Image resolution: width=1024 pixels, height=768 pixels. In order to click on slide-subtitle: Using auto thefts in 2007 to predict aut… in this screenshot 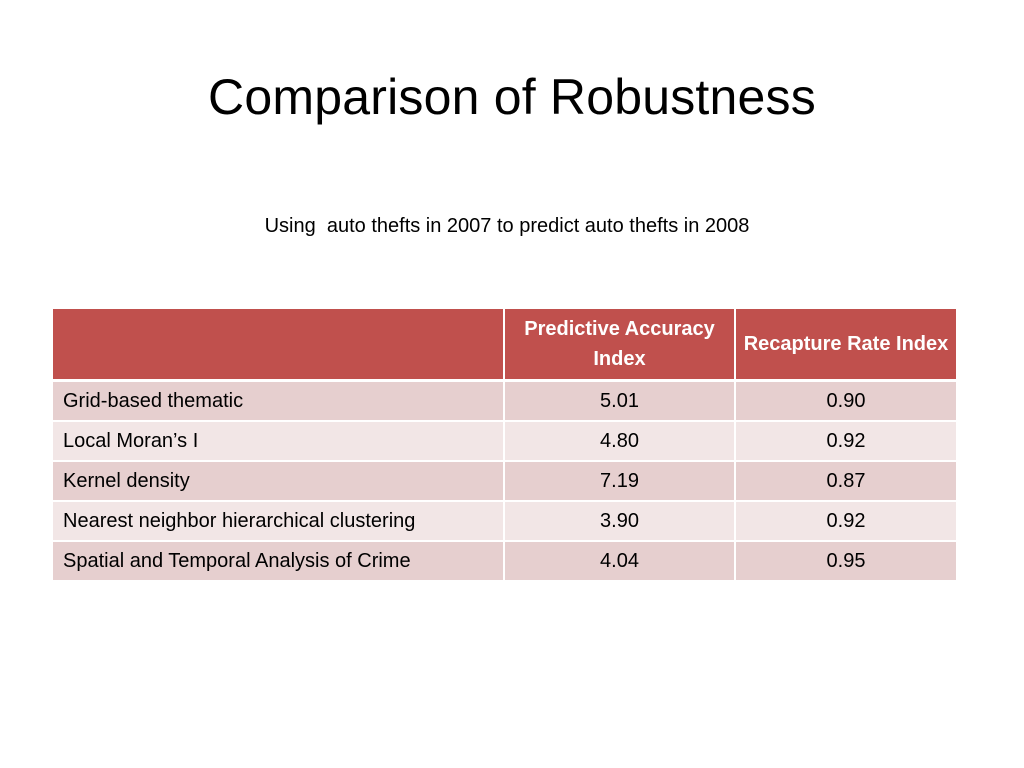, I will do `click(507, 226)`.